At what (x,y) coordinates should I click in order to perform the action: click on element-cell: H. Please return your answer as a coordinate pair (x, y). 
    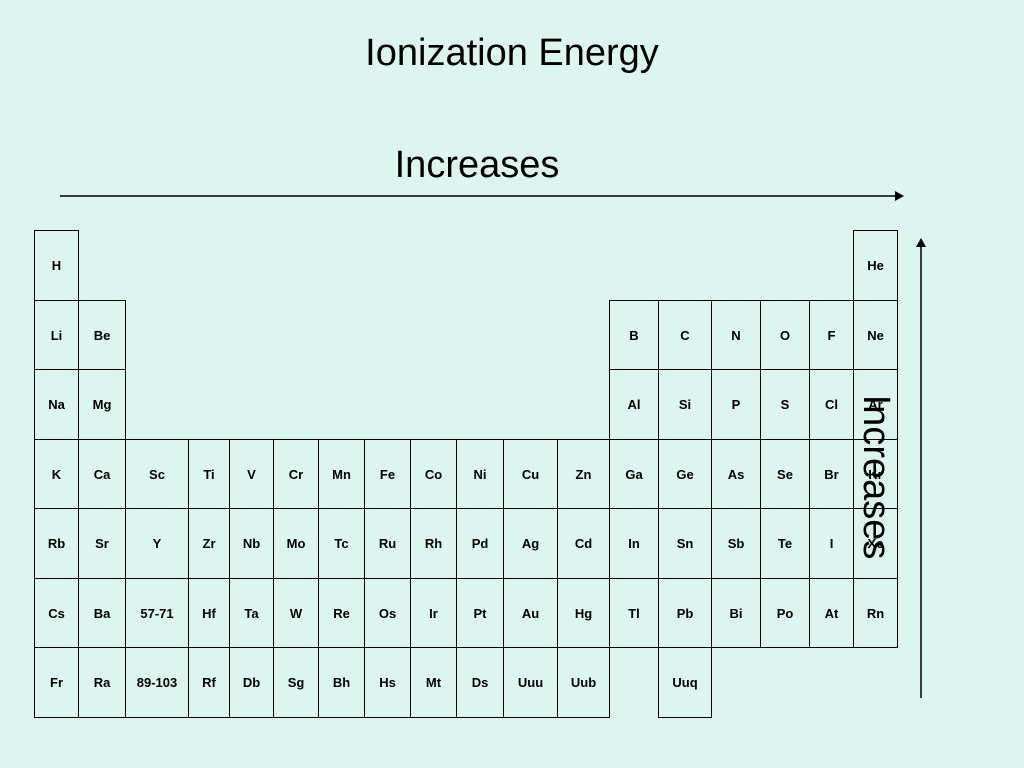
    Looking at the image, I should click on (56, 265).